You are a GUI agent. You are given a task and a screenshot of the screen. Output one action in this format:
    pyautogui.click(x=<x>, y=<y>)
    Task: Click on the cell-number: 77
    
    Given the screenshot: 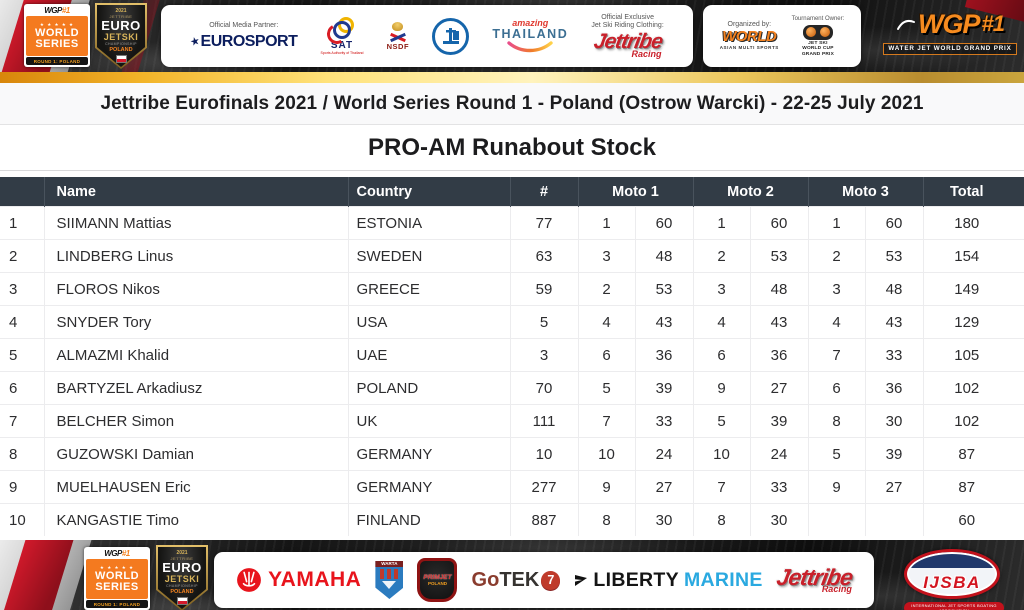 What is the action you would take?
    pyautogui.click(x=543, y=223)
    